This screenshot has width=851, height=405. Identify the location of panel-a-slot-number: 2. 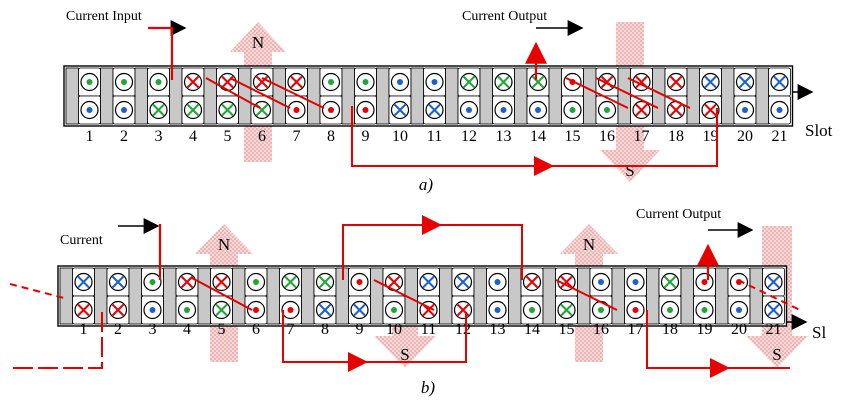
(124, 136).